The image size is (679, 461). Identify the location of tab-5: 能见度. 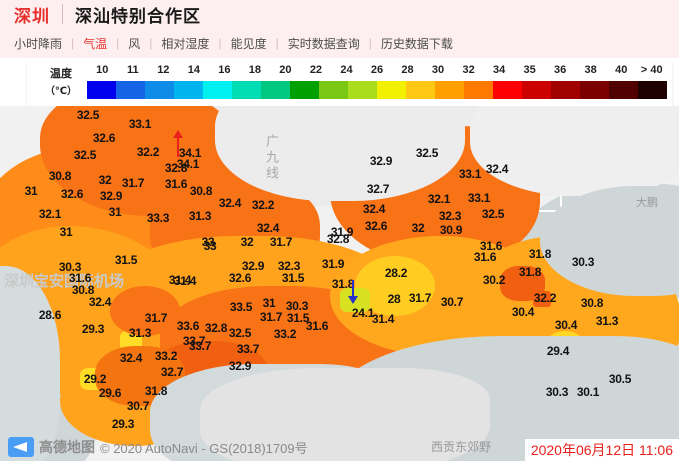
(248, 43).